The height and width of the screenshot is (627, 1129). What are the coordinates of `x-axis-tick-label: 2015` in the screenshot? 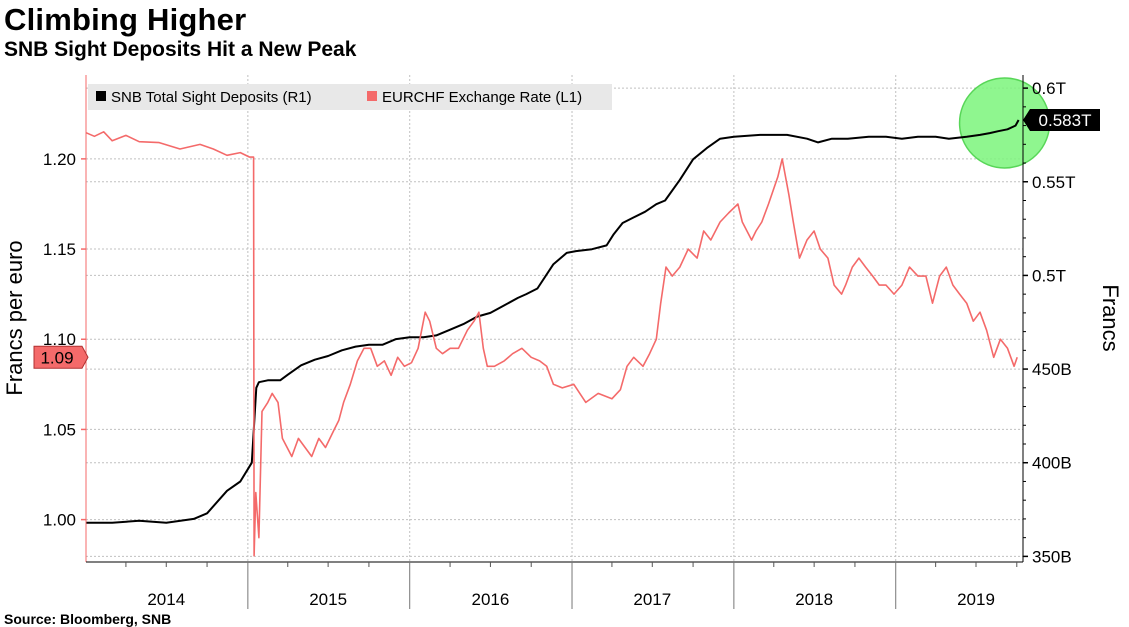 It's located at (328, 599).